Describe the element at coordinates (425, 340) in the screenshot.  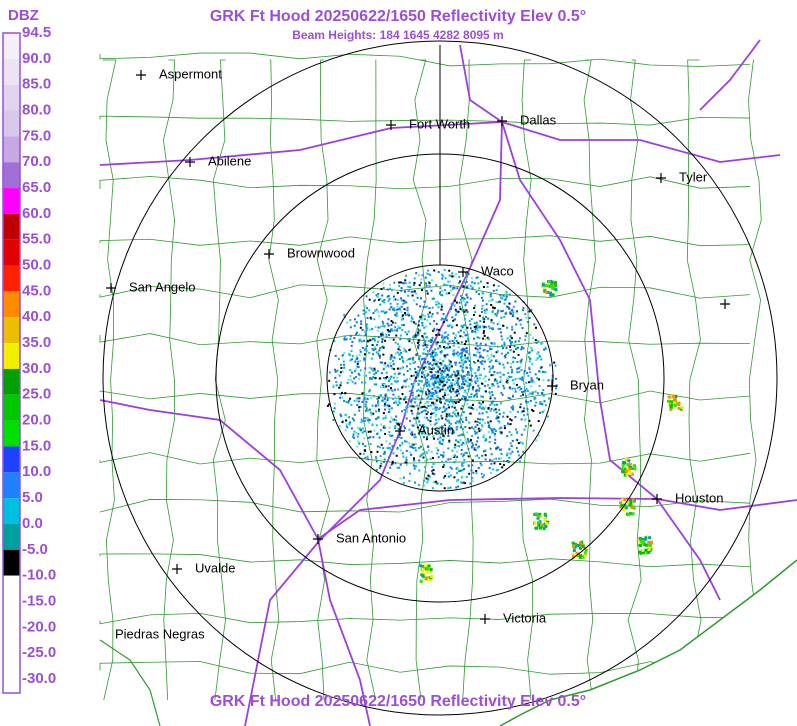
I see `county-line` at that location.